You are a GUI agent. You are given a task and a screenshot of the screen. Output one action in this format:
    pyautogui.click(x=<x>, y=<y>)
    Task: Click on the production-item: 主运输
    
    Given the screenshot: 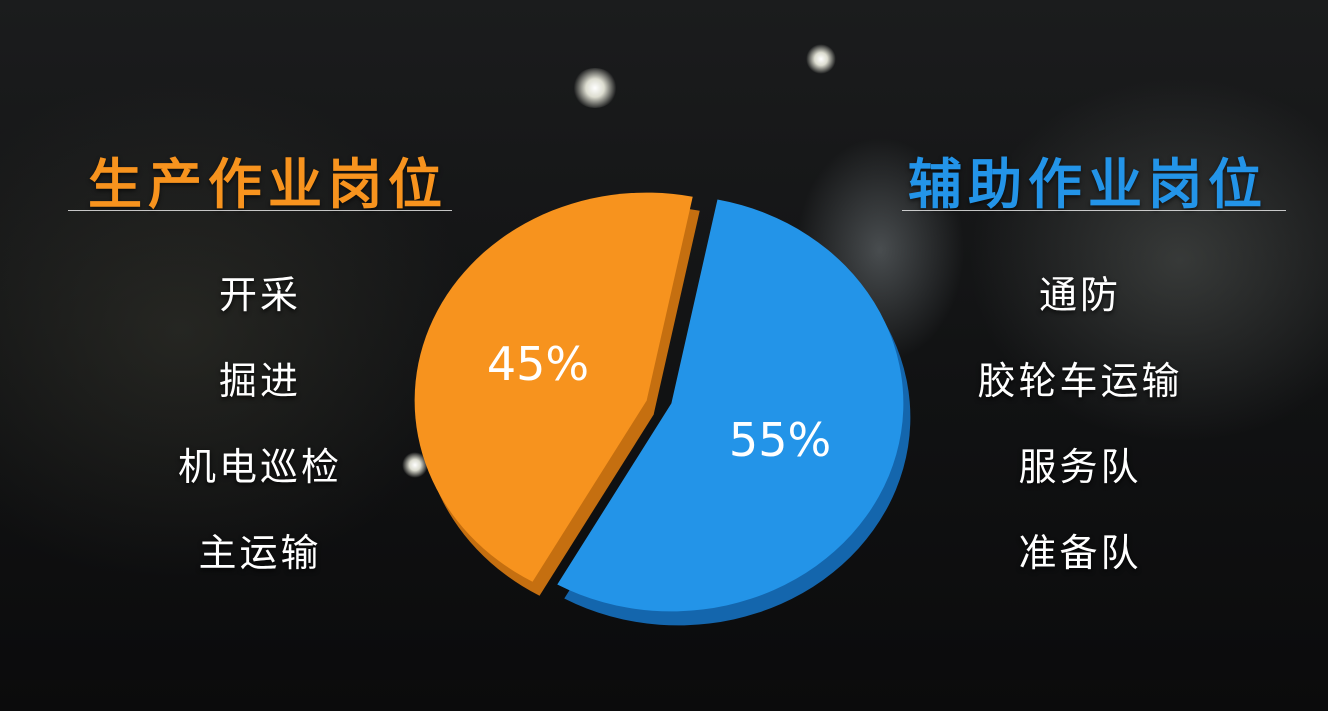 What is the action you would take?
    pyautogui.click(x=260, y=553)
    